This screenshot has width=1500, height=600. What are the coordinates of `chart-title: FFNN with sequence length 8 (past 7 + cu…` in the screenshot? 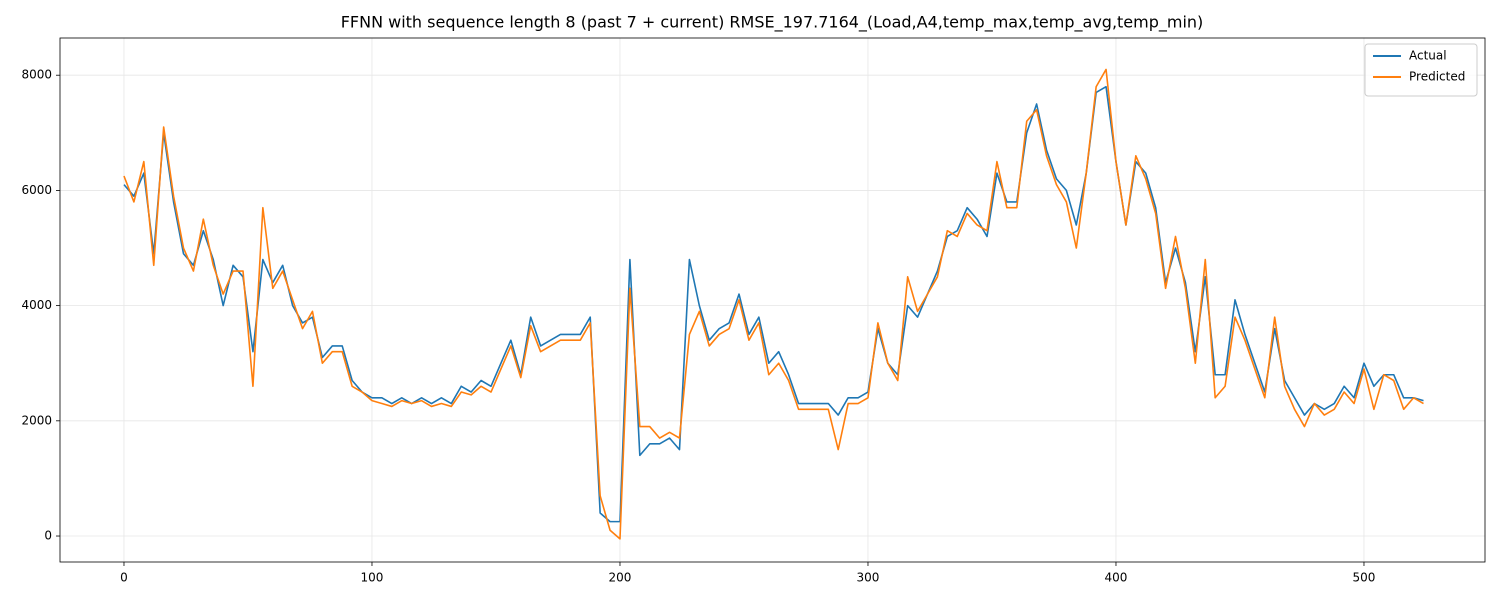 It's located at (772, 23).